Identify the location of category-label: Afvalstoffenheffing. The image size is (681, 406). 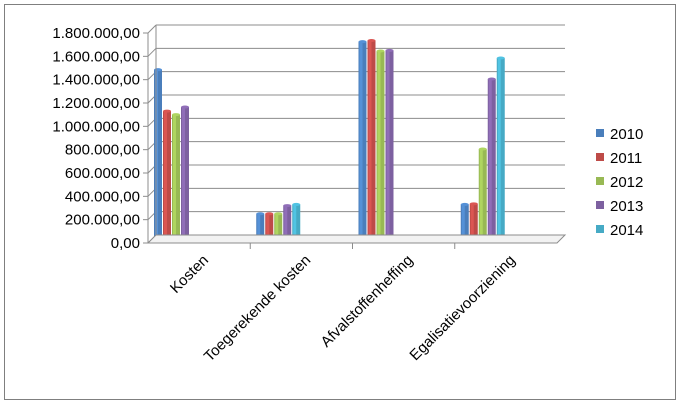
(367, 301).